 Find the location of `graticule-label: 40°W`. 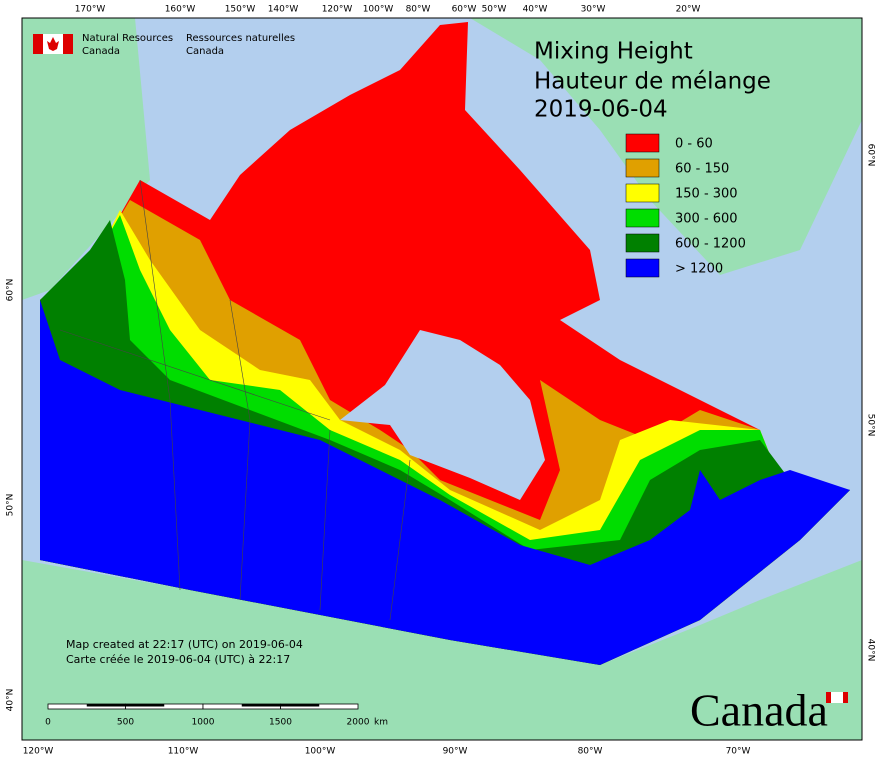

graticule-label: 40°W is located at coordinates (535, 10).